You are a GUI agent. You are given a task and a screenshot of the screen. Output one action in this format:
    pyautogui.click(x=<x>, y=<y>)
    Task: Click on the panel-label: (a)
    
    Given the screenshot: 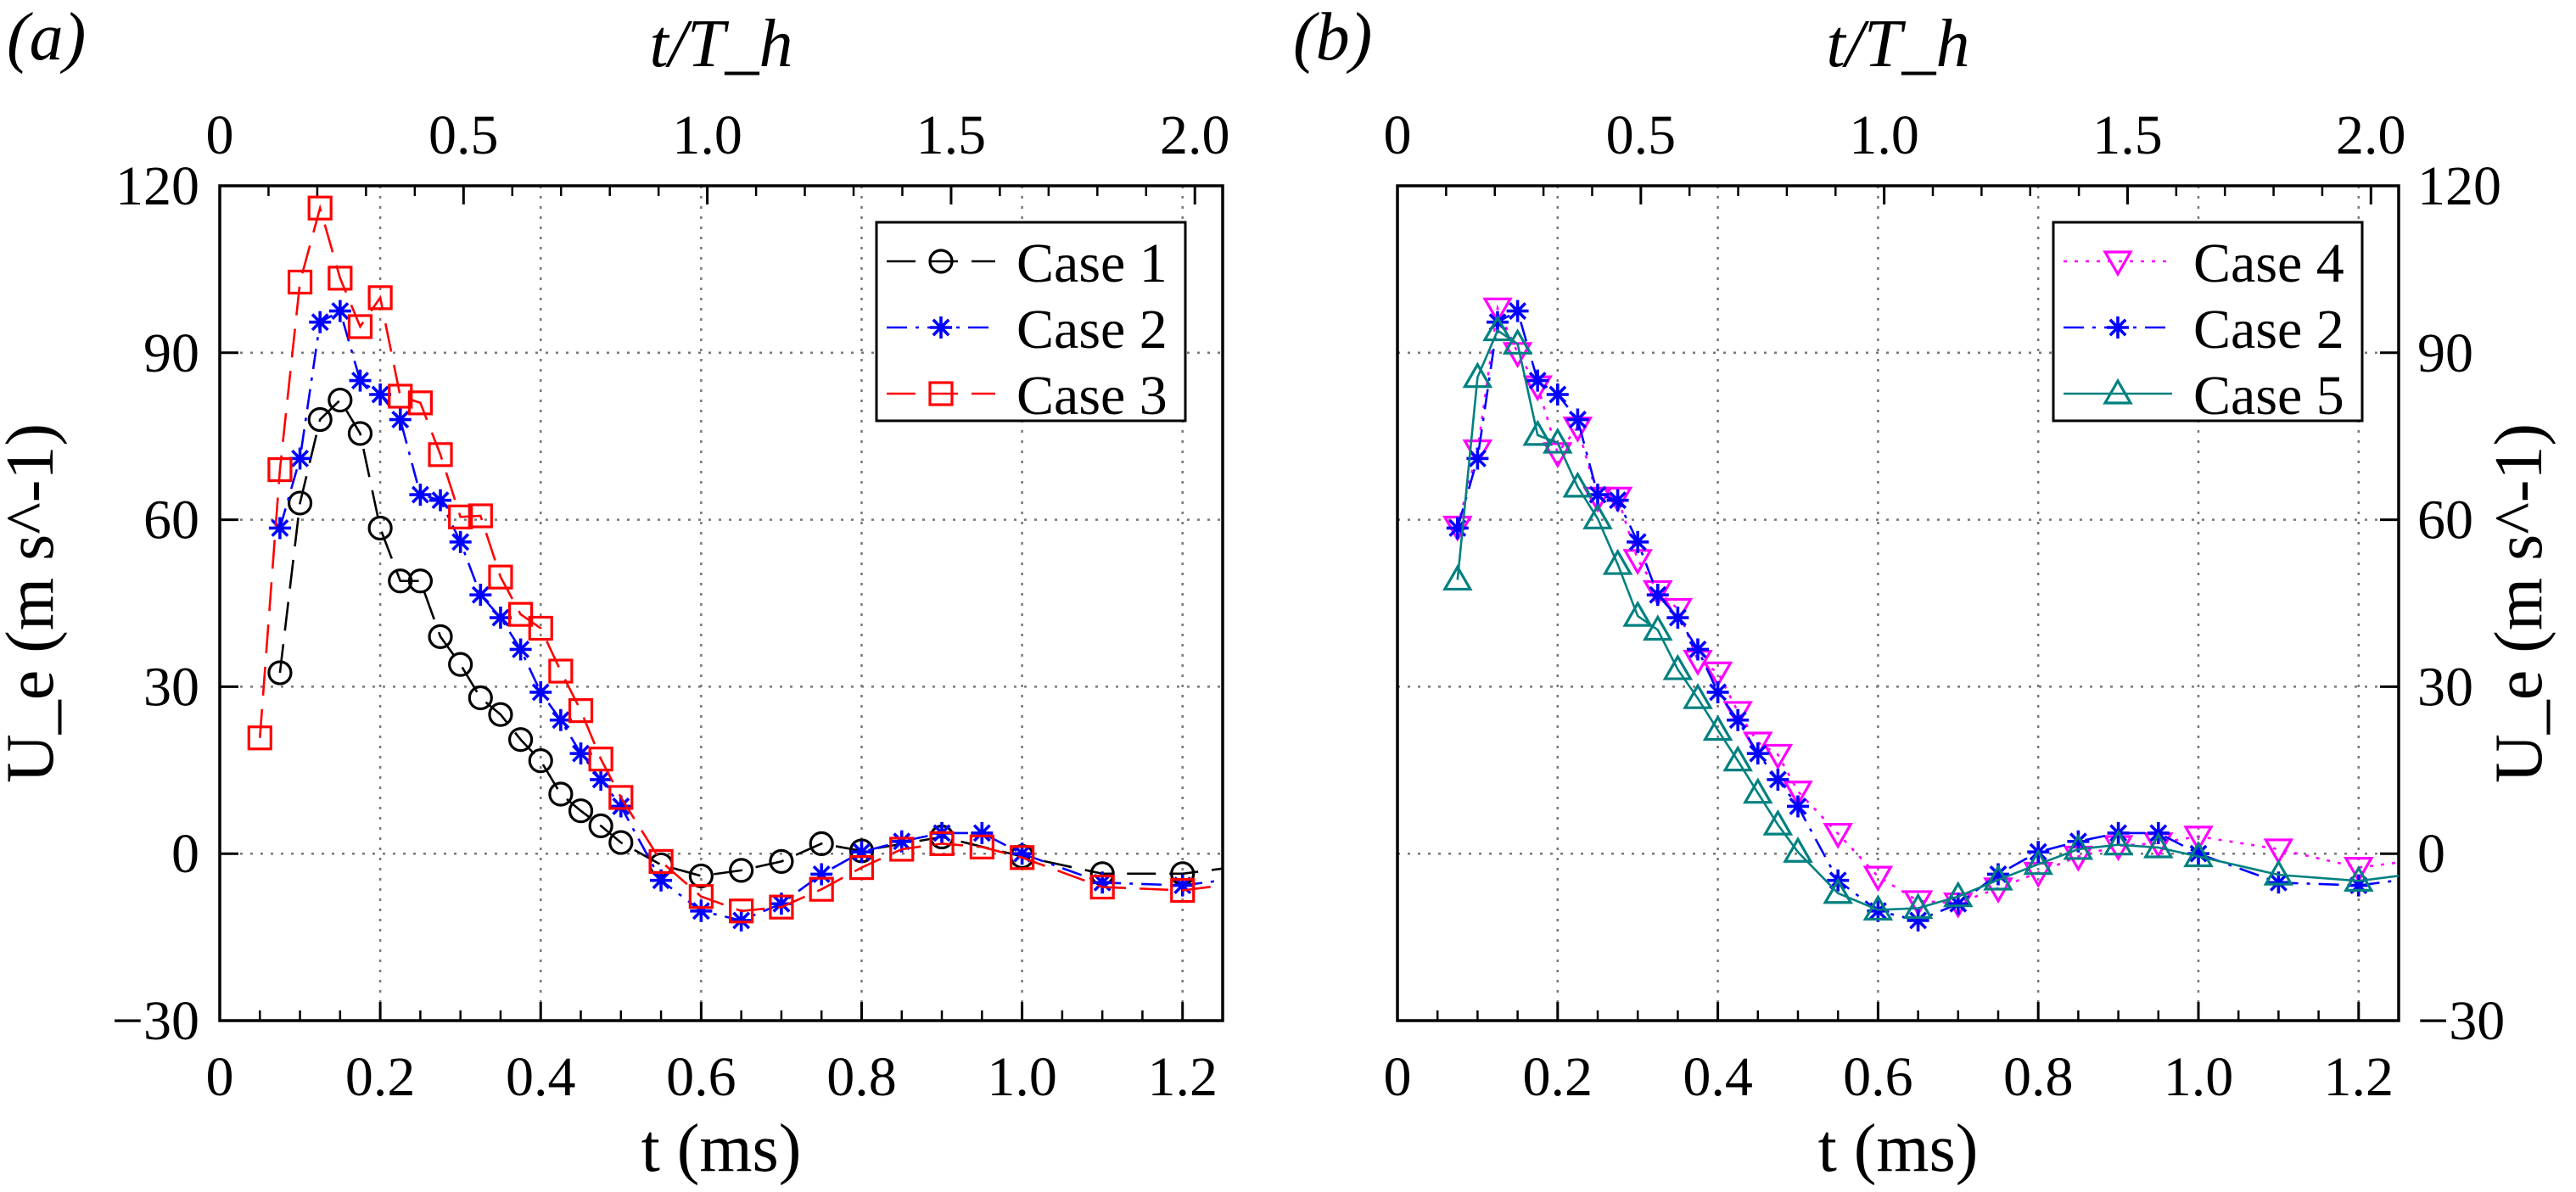 What is the action you would take?
    pyautogui.click(x=46, y=37)
    